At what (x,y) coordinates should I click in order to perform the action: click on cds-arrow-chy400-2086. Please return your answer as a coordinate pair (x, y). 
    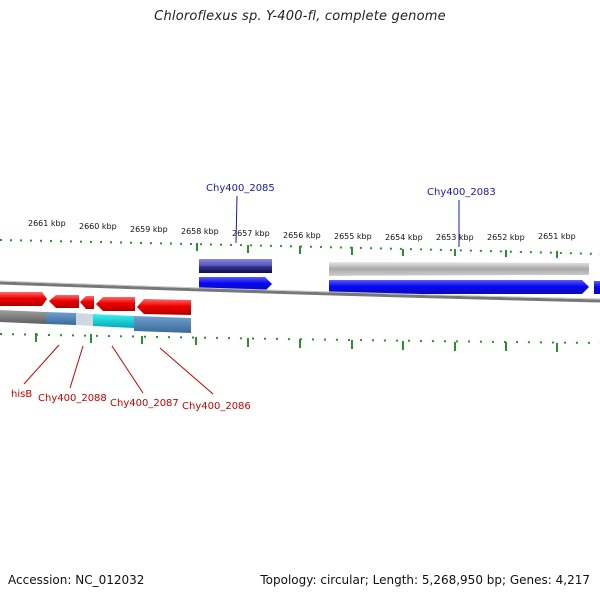
    Looking at the image, I should click on (164, 307).